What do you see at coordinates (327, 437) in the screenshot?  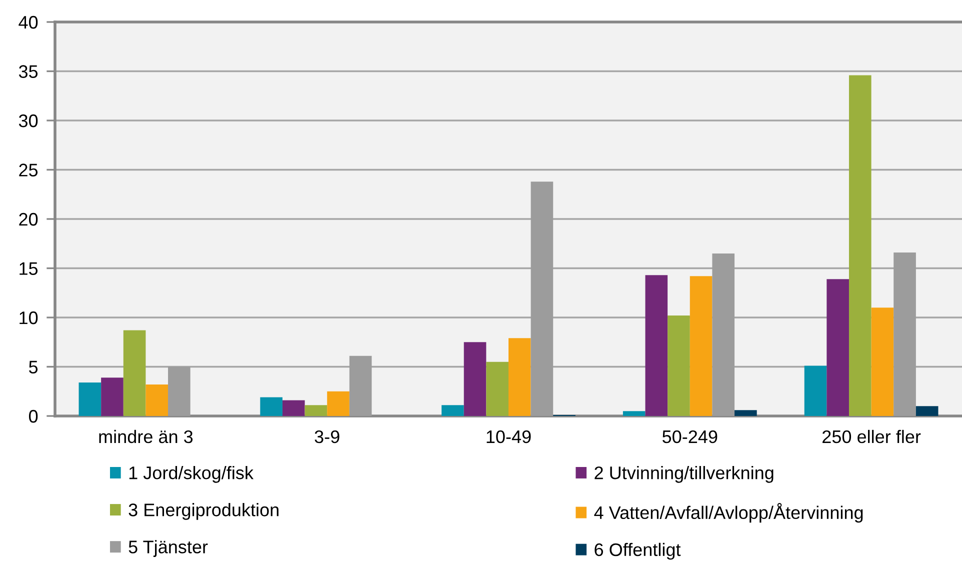 I see `x-tick-label: 3-9` at bounding box center [327, 437].